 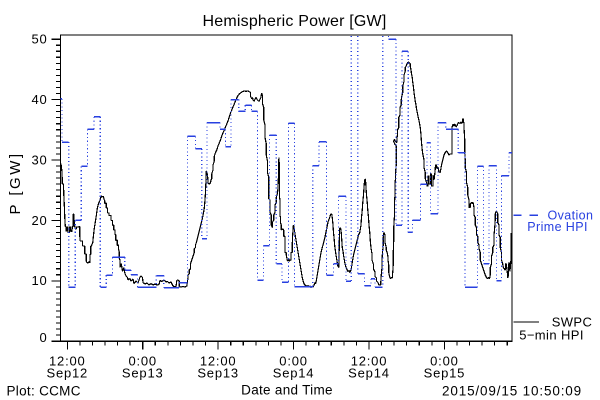 I want to click on svg-text: Ovation, so click(x=571, y=216).